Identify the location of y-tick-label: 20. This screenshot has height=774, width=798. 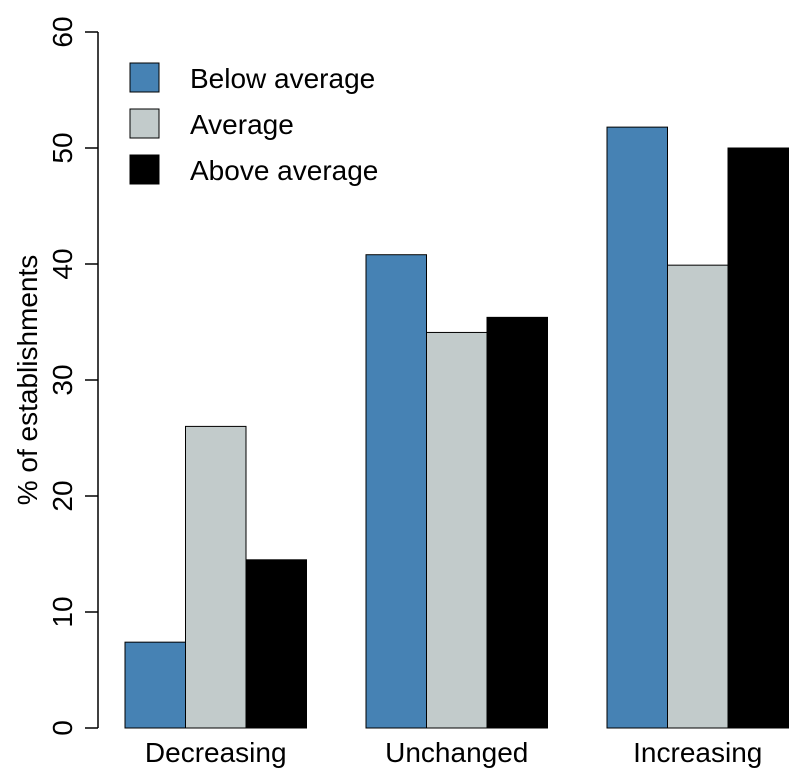
(62, 495).